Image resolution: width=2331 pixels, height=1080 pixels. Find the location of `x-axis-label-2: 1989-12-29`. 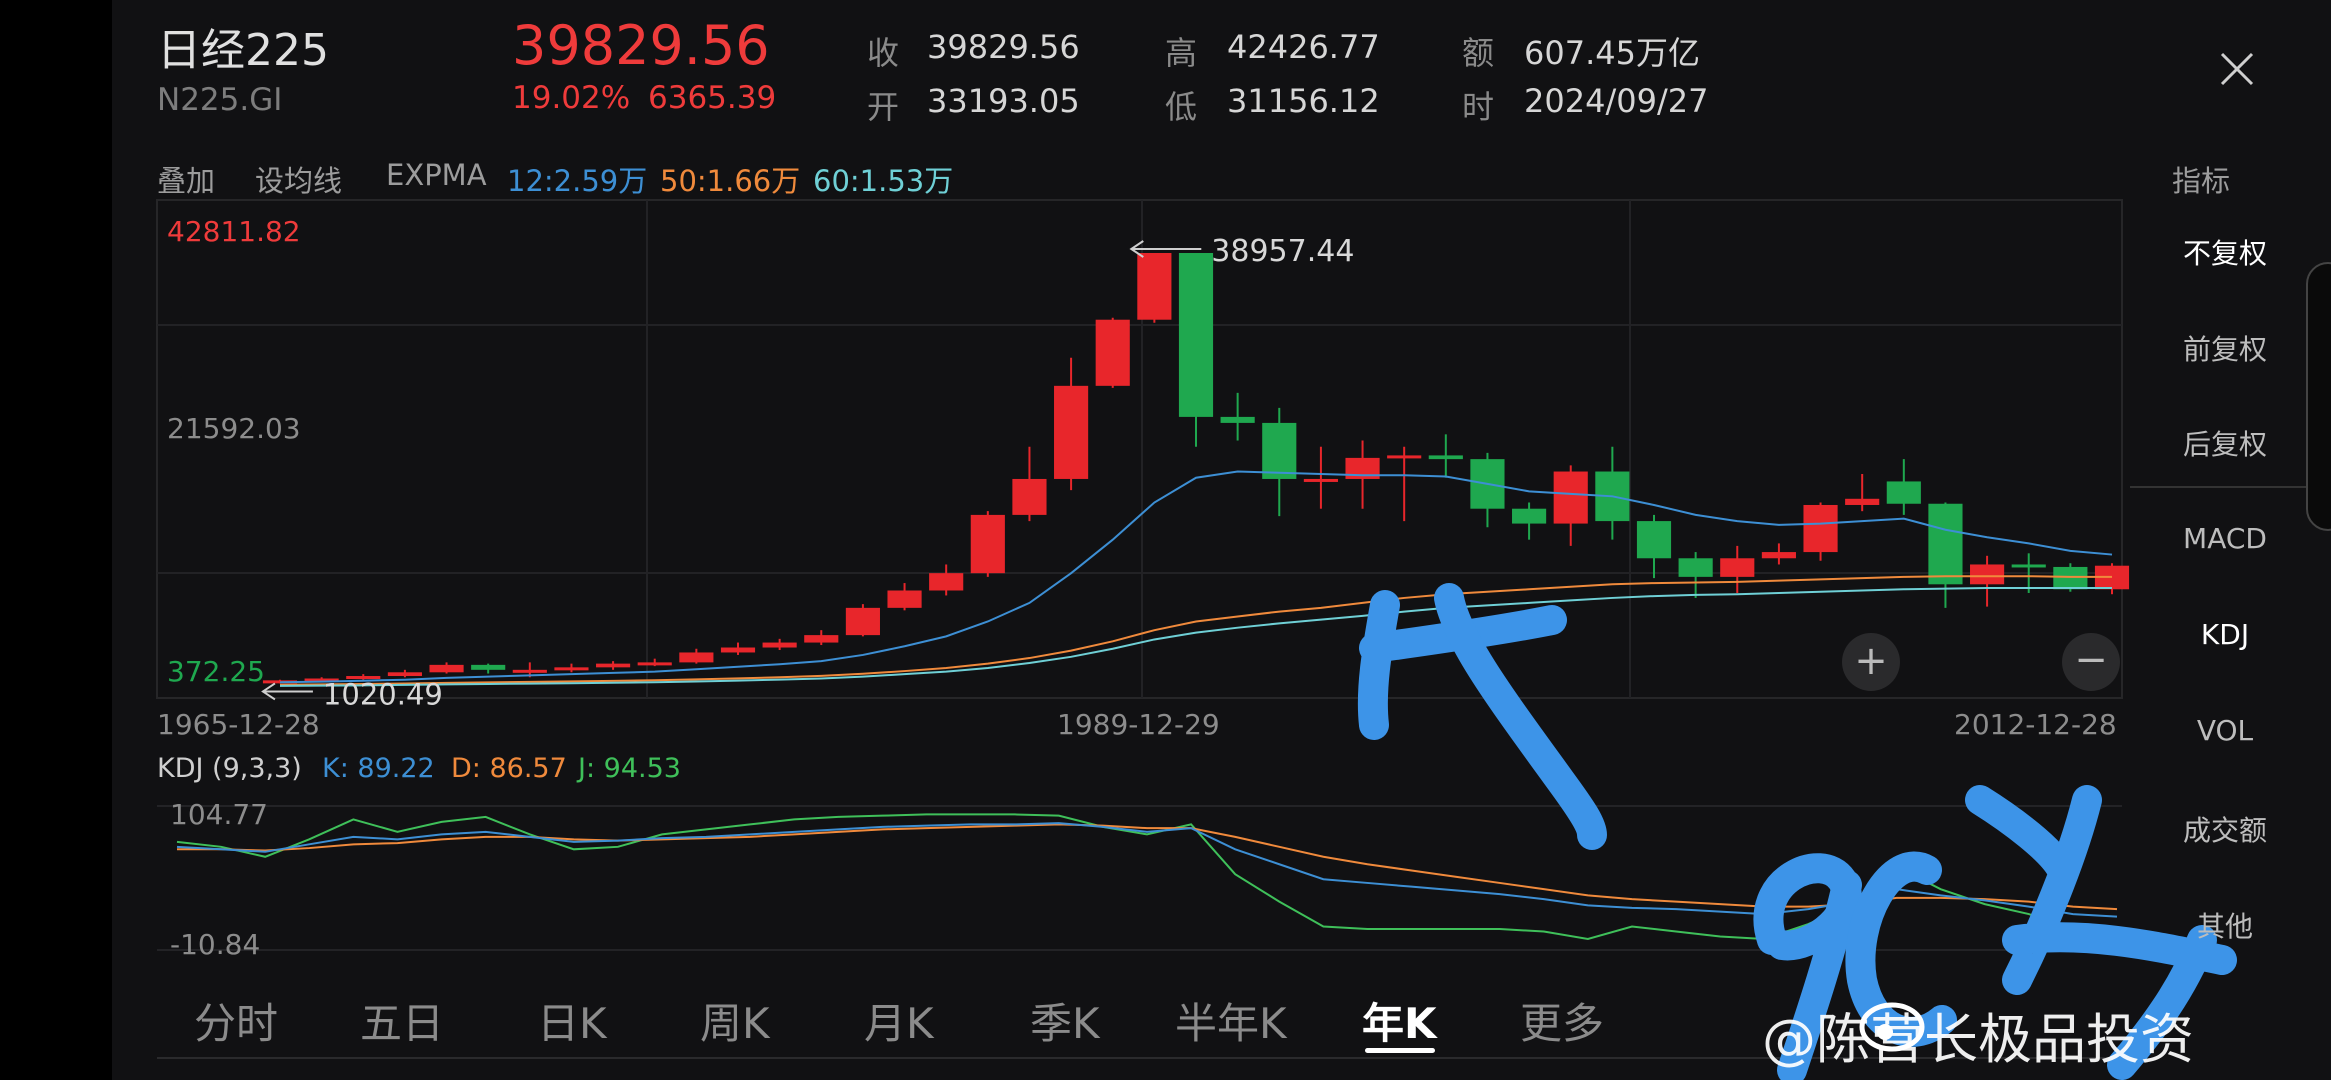

x-axis-label-2: 1989-12-29 is located at coordinates (1138, 724).